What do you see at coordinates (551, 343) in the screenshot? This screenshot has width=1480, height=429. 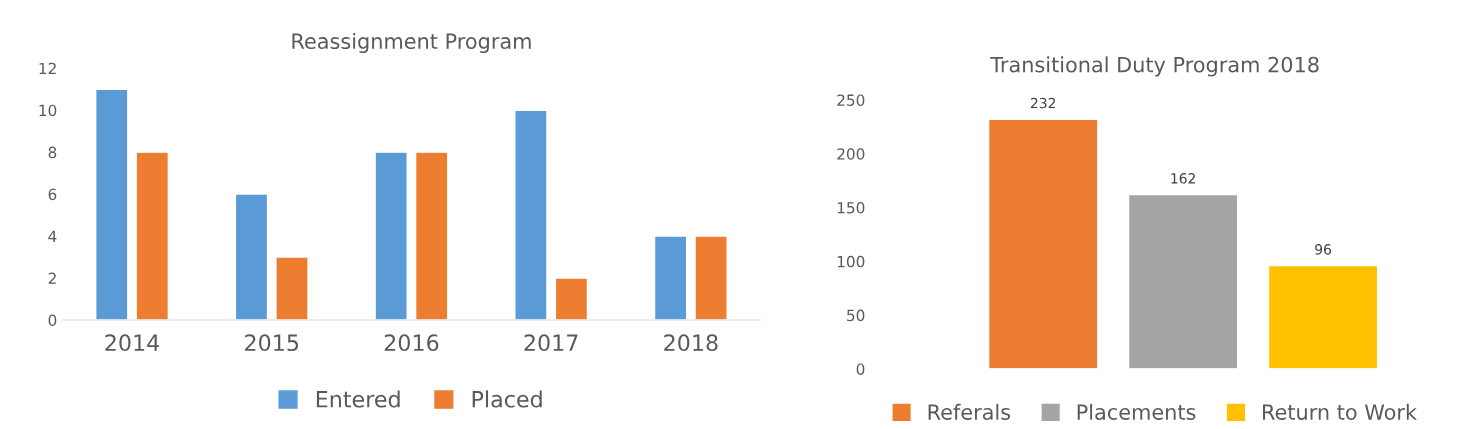 I see `x-tick-label: 2017` at bounding box center [551, 343].